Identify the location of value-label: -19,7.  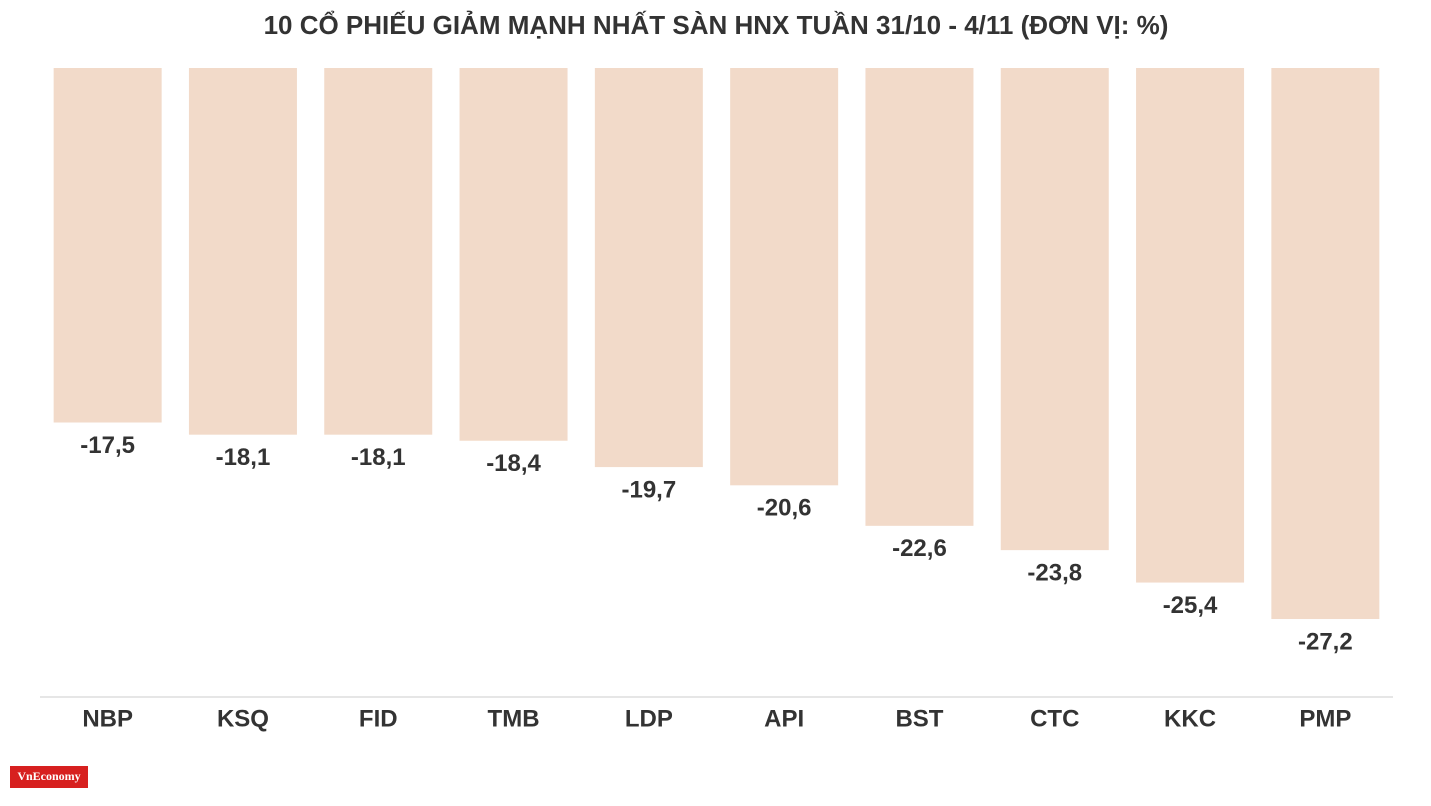
(648, 489).